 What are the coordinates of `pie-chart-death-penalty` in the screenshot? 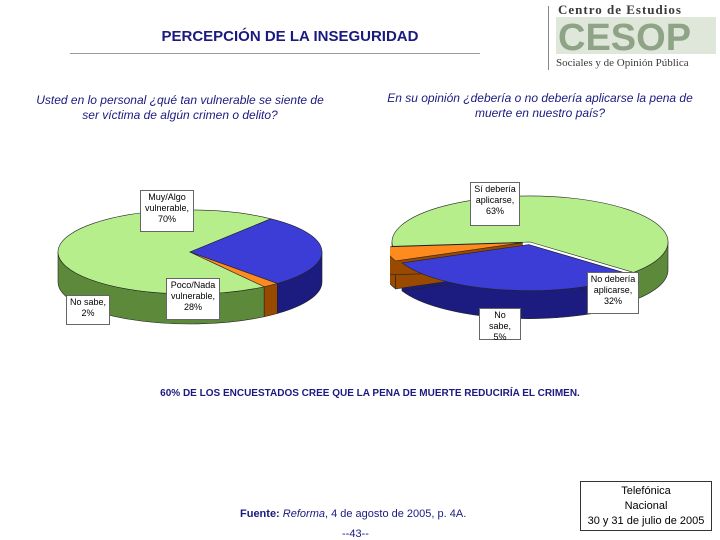 It's located at (529, 257).